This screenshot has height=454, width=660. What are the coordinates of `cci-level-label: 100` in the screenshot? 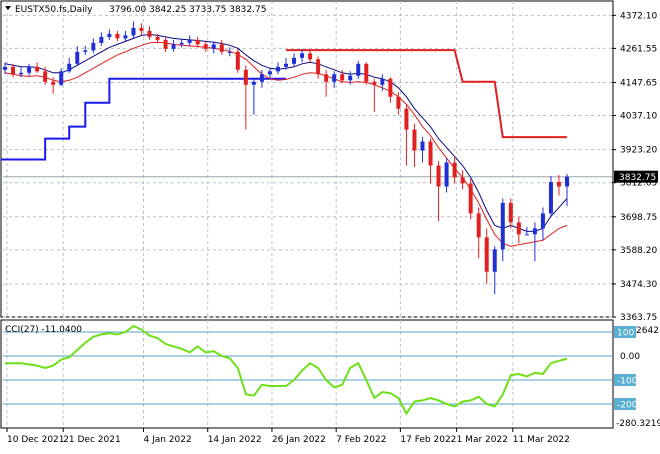 It's located at (625, 334).